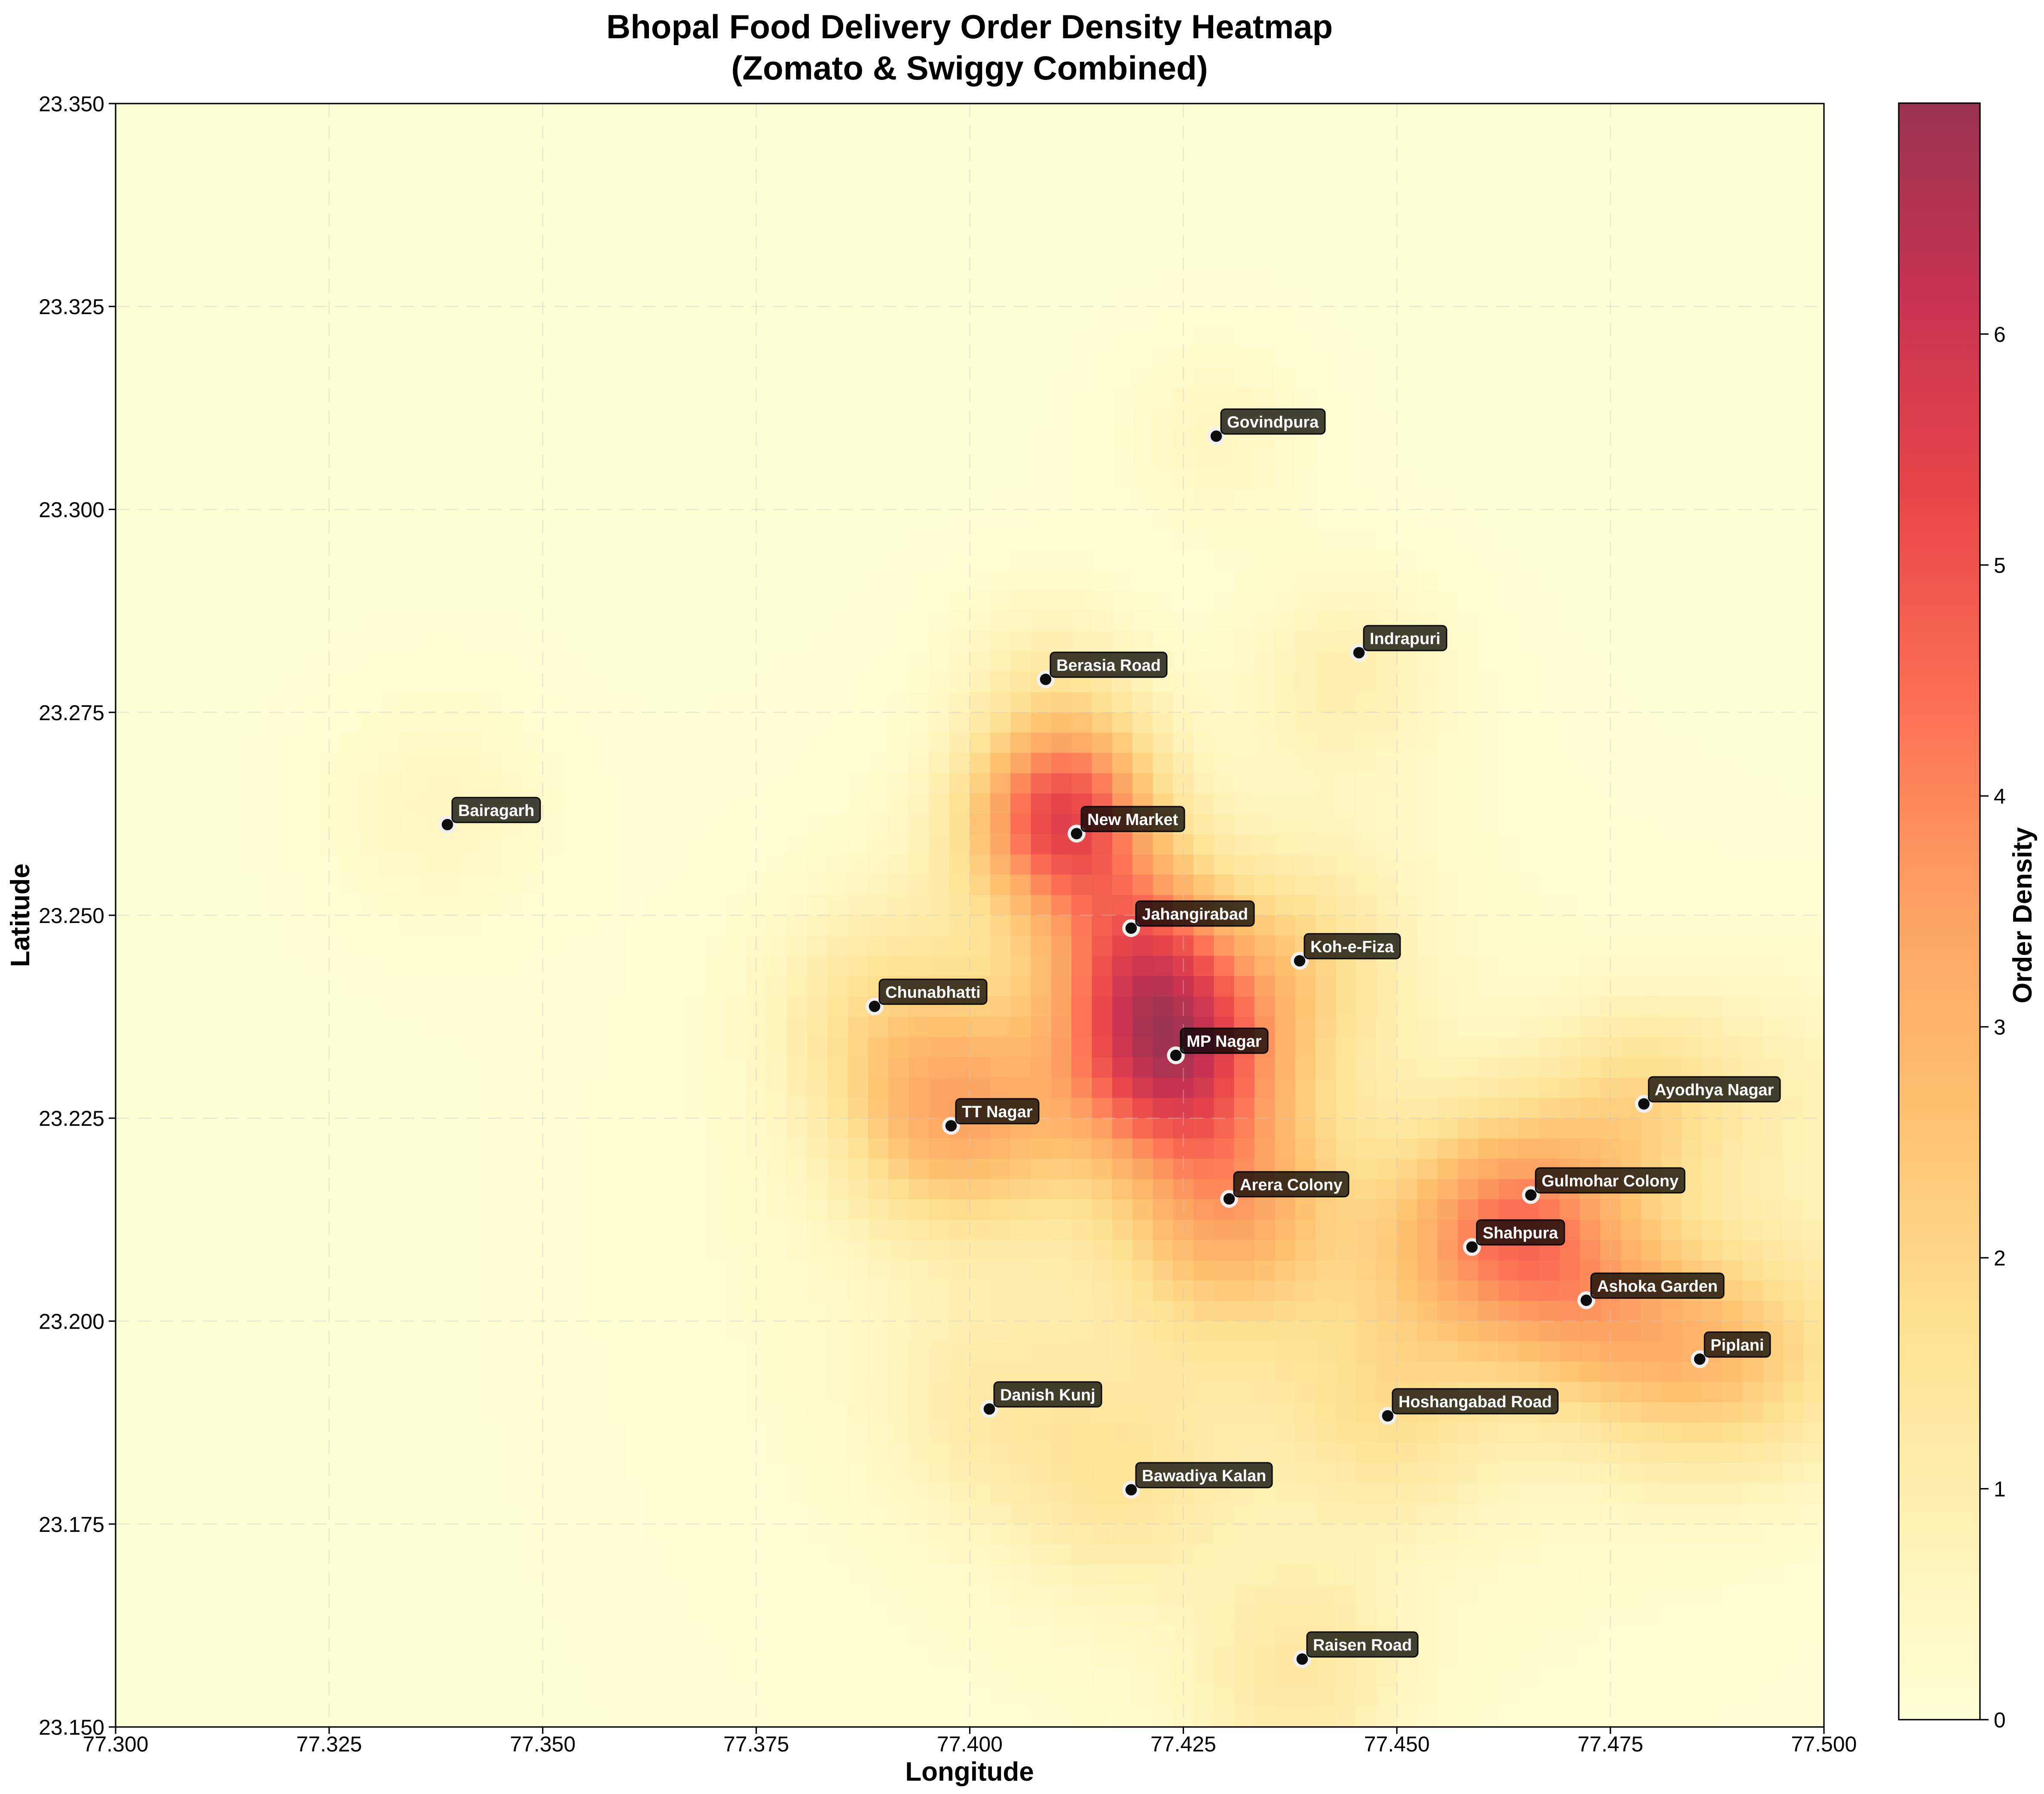 This screenshot has width=2044, height=1794. Describe the element at coordinates (2000, 796) in the screenshot. I see `svg-text: 4` at that location.